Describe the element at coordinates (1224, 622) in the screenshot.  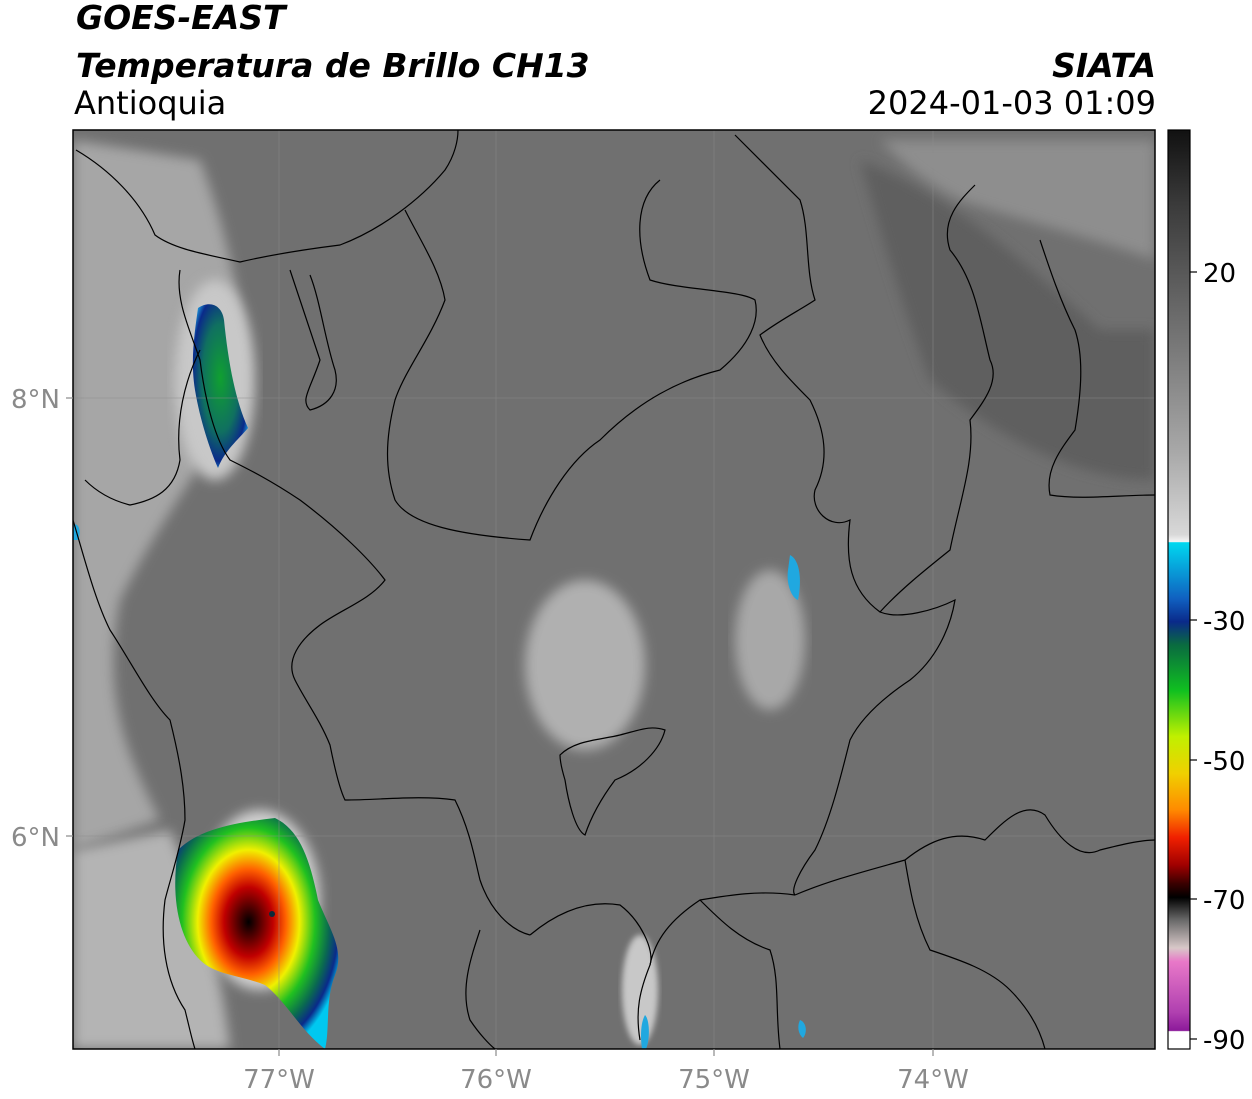
I see `colorbar-label-m30: -30` at that location.